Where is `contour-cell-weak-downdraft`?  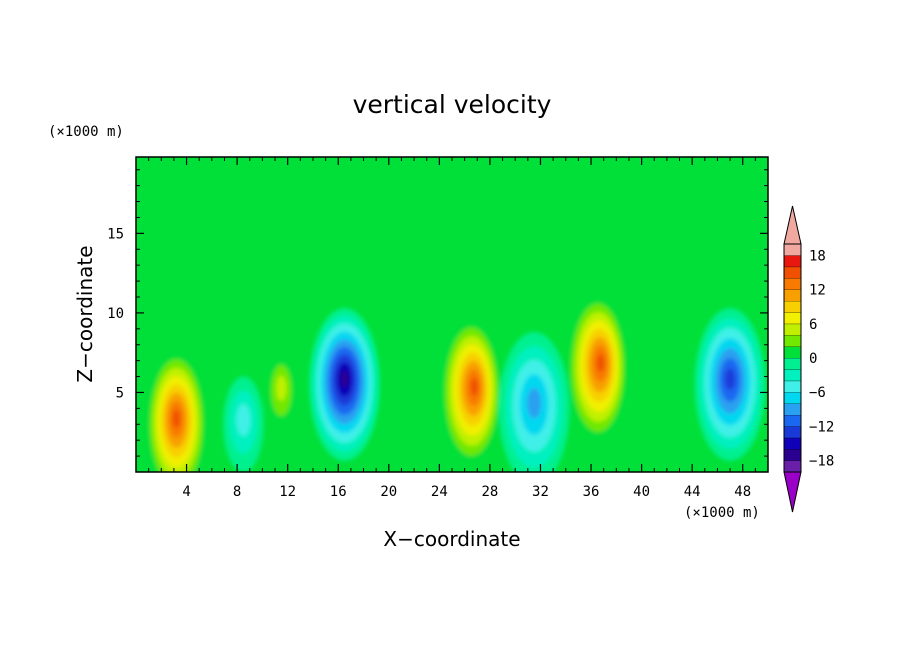 contour-cell-weak-downdraft is located at coordinates (243, 424).